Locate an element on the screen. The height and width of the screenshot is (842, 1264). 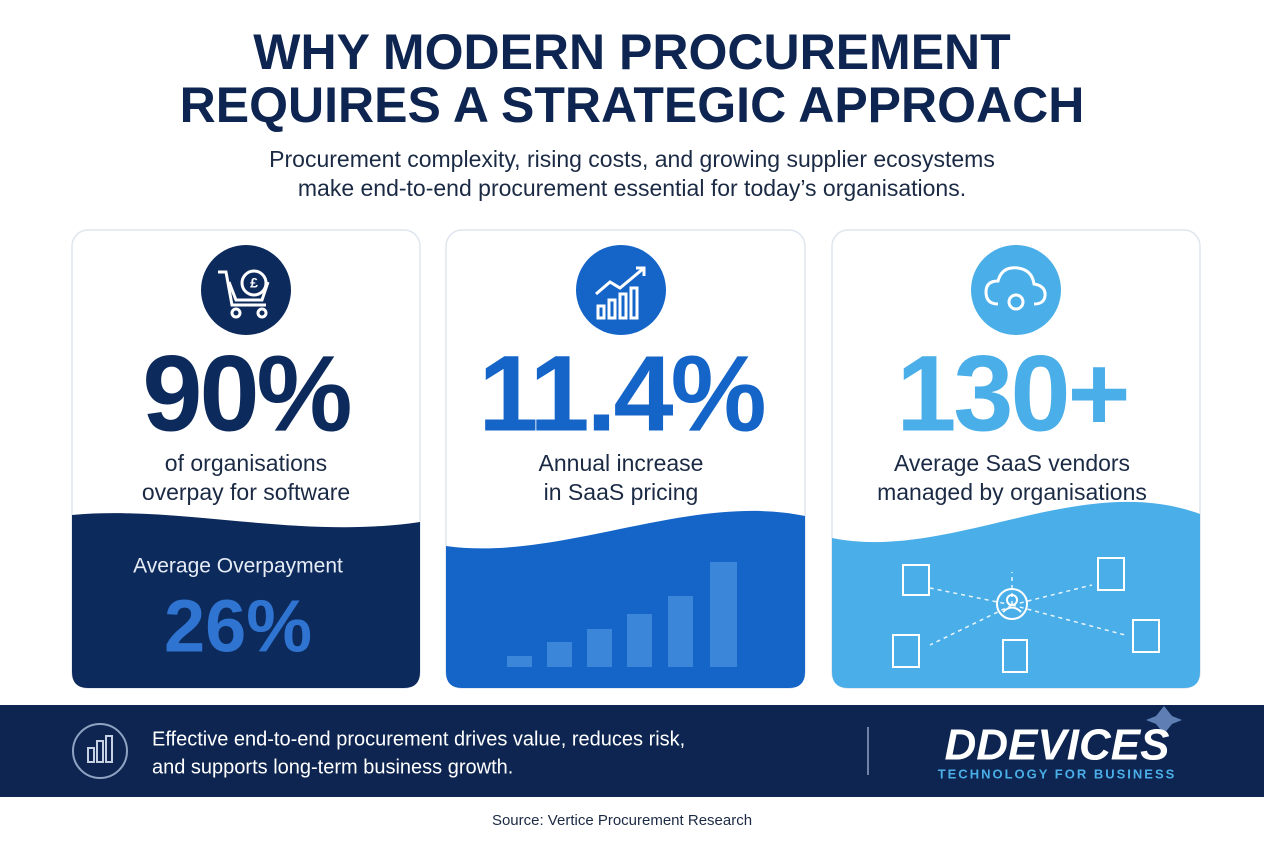
footer-icon is located at coordinates (100, 751).